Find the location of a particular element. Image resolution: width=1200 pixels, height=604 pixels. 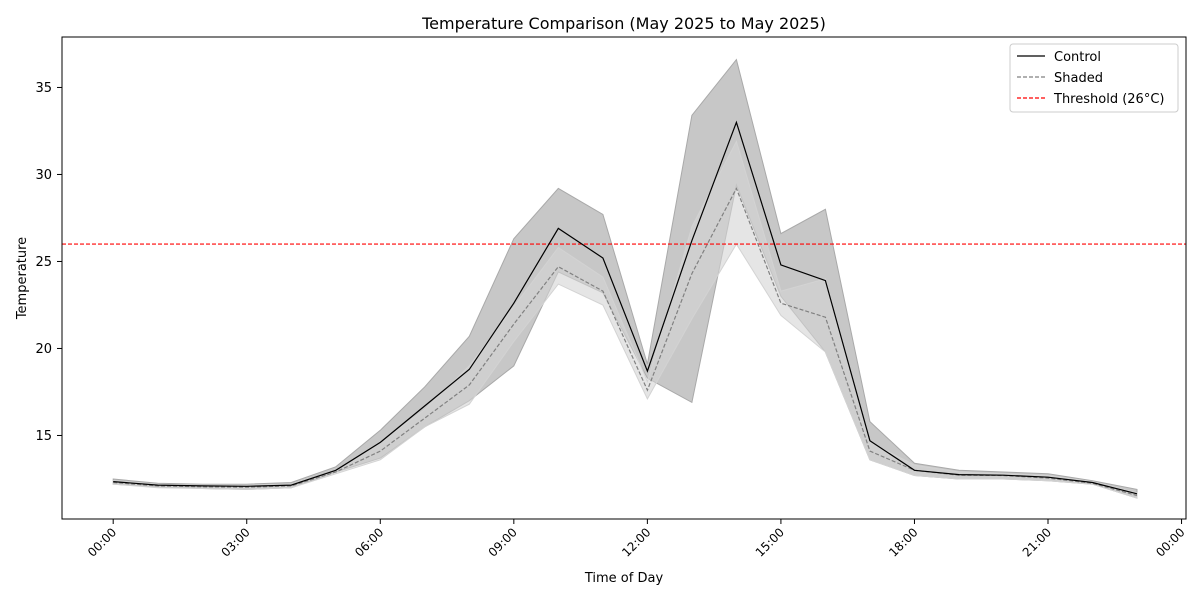

x-tick-label: 03:00 is located at coordinates (235, 542).